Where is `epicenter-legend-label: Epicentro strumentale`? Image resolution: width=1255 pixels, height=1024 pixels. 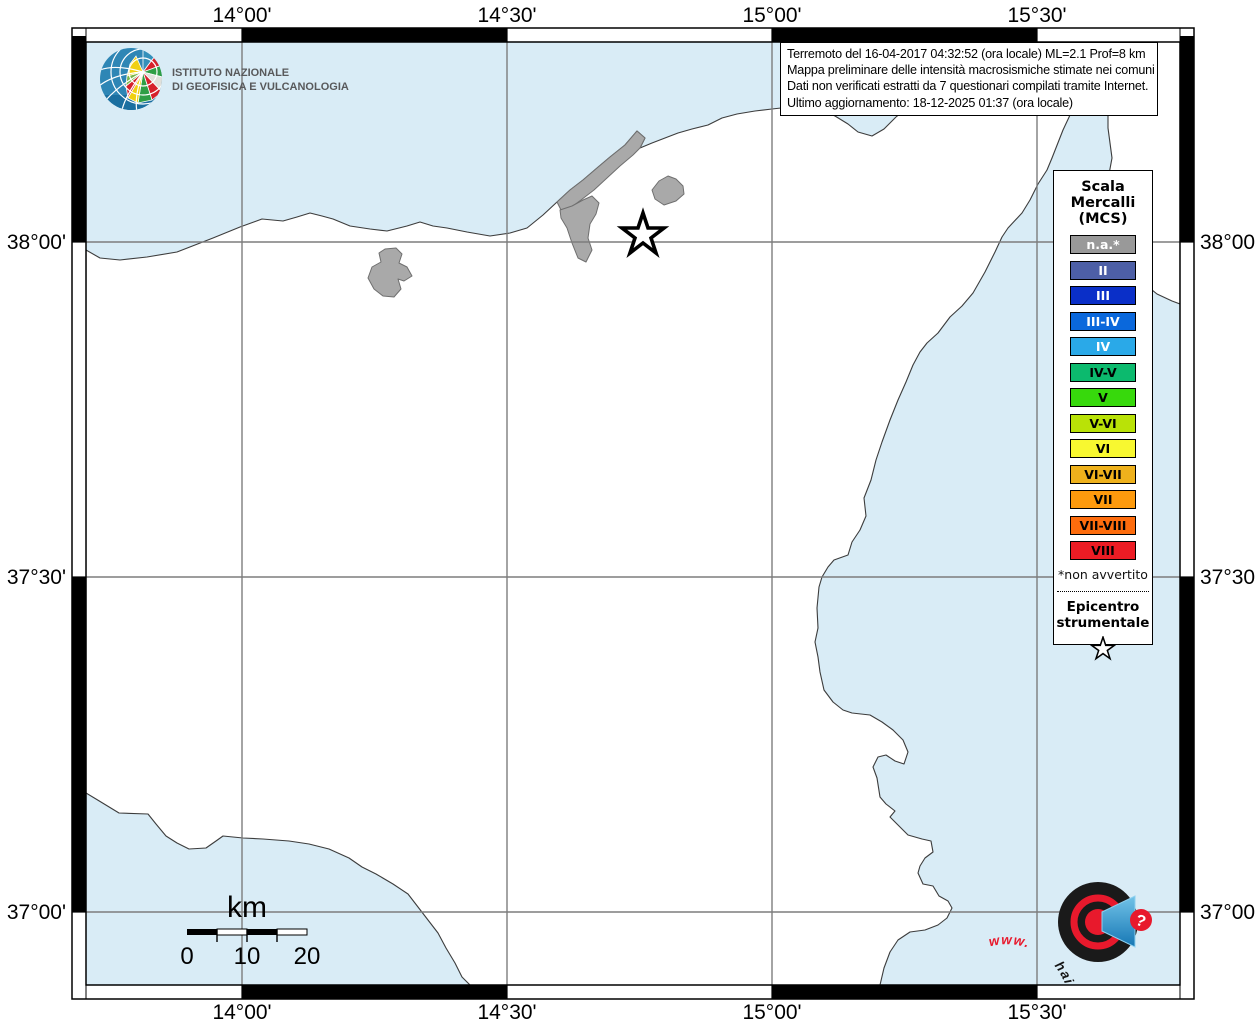
epicenter-legend-label: Epicentro strumentale is located at coordinates (1103, 615).